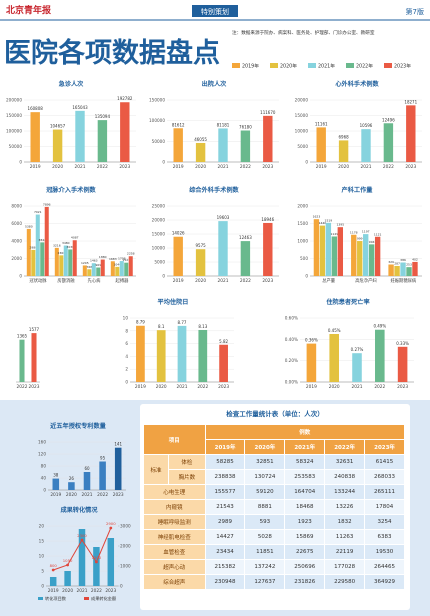 This screenshot has width=430, height=616. Describe the element at coordinates (123, 280) in the screenshot. I see `x-tick-label: 起搏器` at that location.